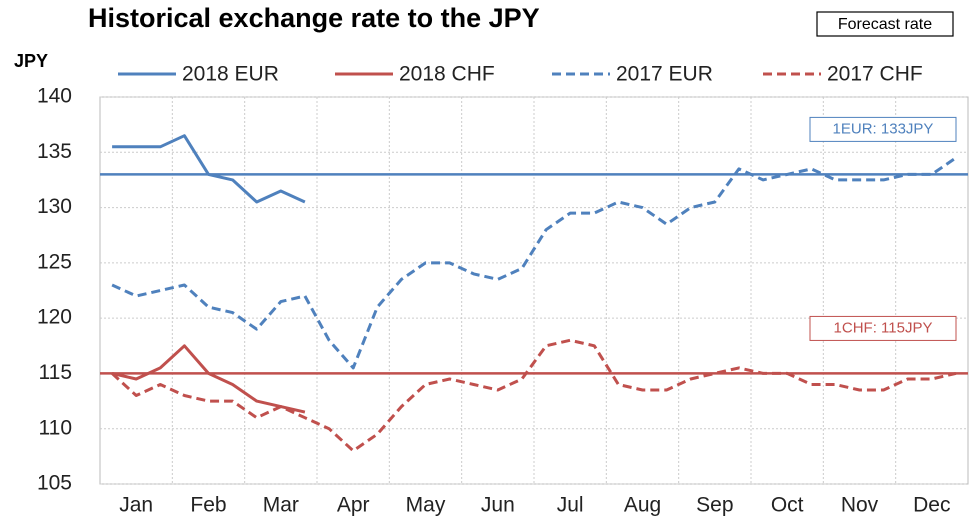 Image resolution: width=972 pixels, height=525 pixels. I want to click on legend-label: 2018 CHF, so click(447, 74).